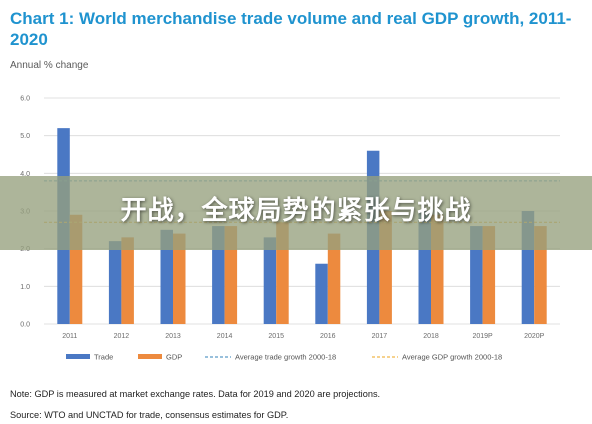 This screenshot has height=424, width=592. I want to click on x-tick-label: 2020P, so click(534, 336).